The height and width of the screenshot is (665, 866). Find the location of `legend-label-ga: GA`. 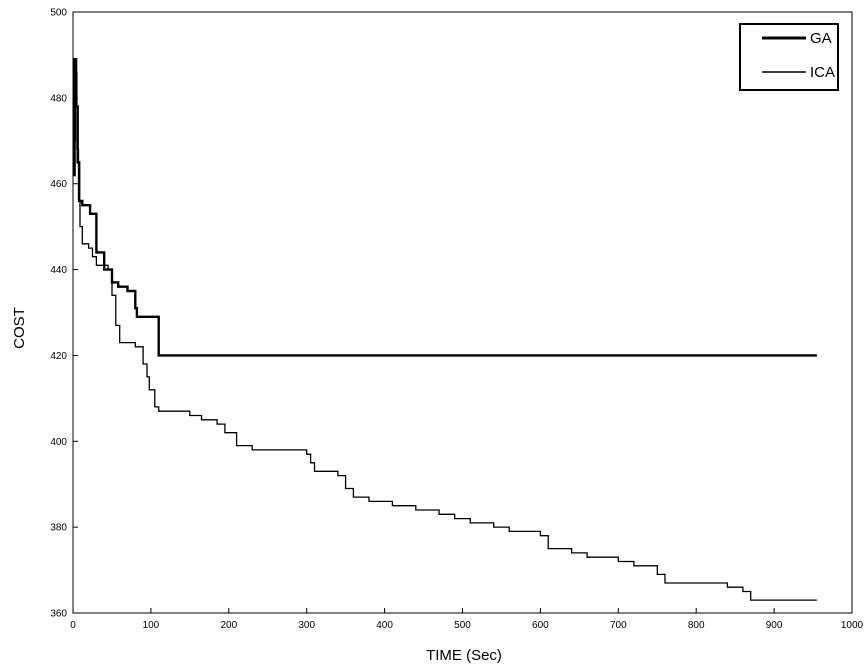

legend-label-ga: GA is located at coordinates (821, 38).